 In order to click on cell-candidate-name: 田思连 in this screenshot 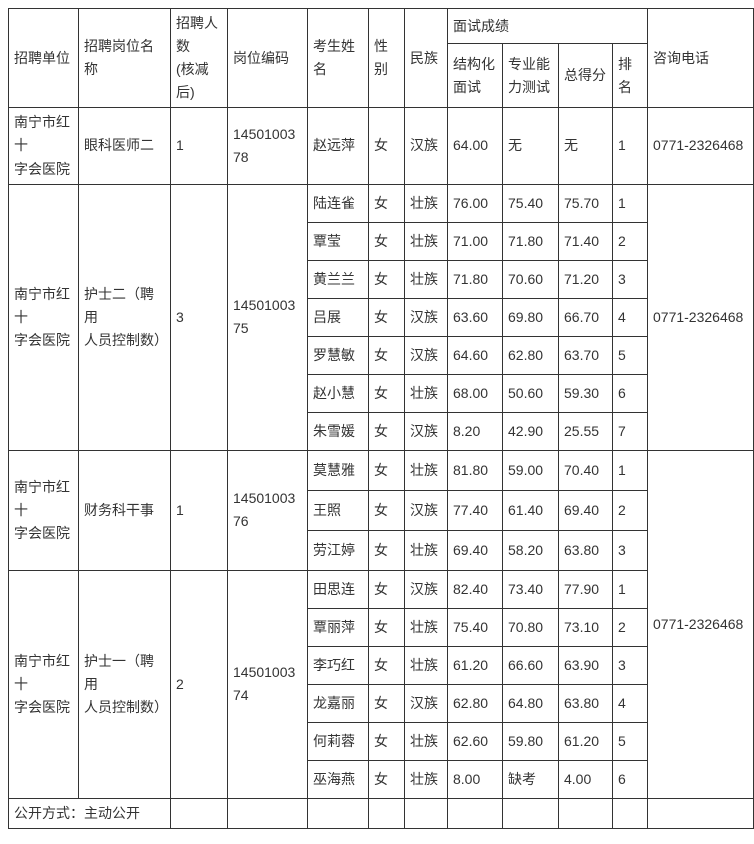, I will do `click(338, 589)`.